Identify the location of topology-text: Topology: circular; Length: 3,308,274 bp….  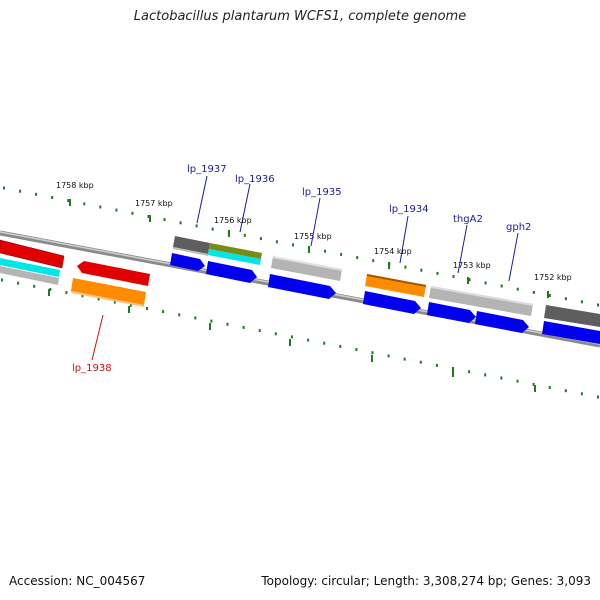
(426, 581).